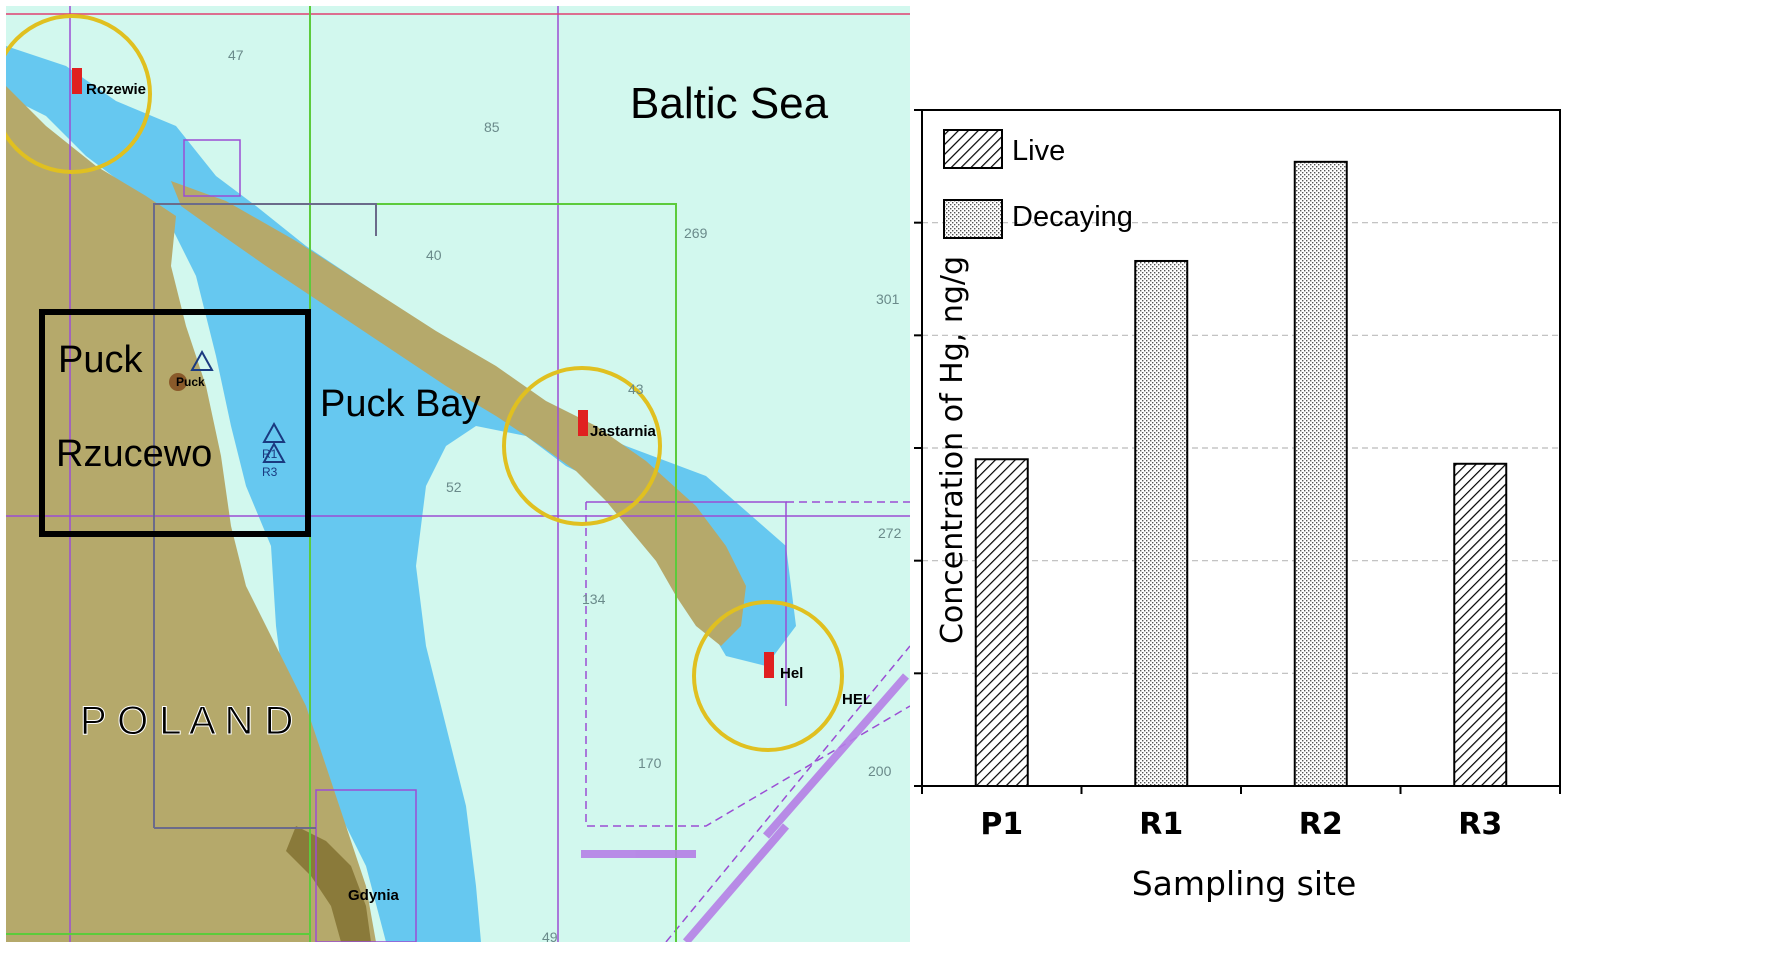  Describe the element at coordinates (973, 149) in the screenshot. I see `legend-swatch-live` at that location.